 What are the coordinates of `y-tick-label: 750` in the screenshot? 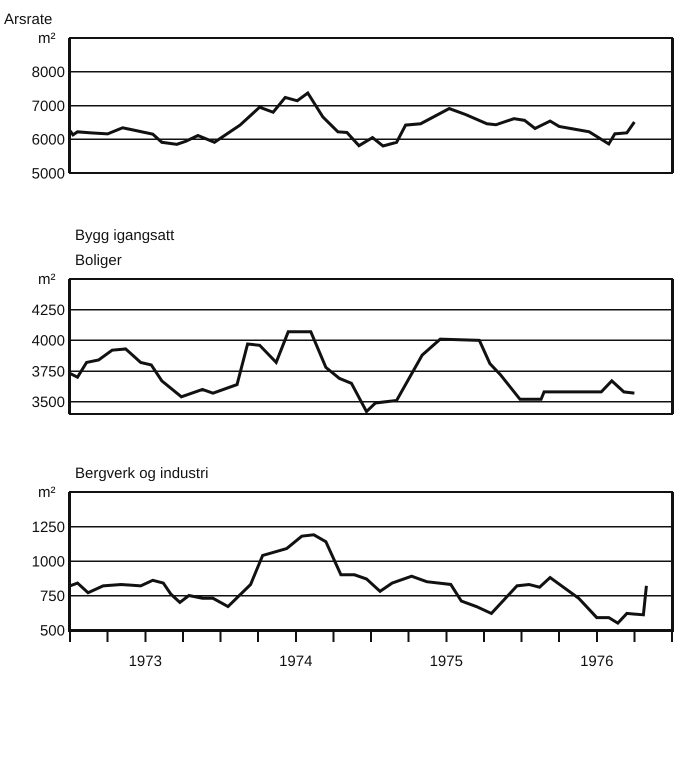 It's located at (52, 596).